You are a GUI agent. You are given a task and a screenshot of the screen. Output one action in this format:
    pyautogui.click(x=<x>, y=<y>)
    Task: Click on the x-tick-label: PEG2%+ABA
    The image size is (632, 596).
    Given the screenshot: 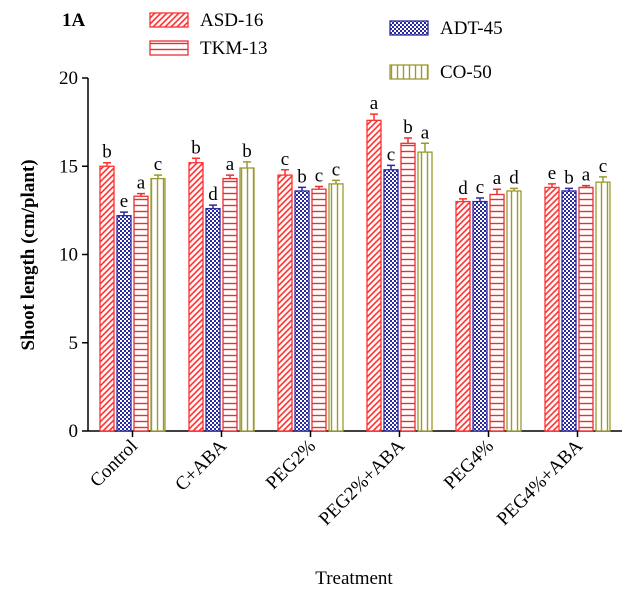 What is the action you would take?
    pyautogui.click(x=362, y=482)
    